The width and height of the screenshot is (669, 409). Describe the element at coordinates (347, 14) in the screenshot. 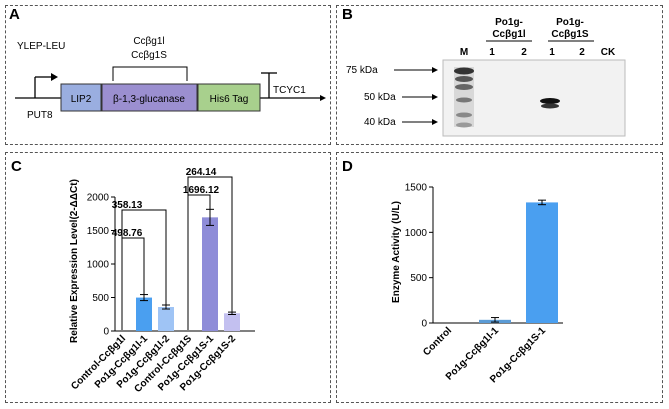

I see `panel-b-letter: B` at that location.